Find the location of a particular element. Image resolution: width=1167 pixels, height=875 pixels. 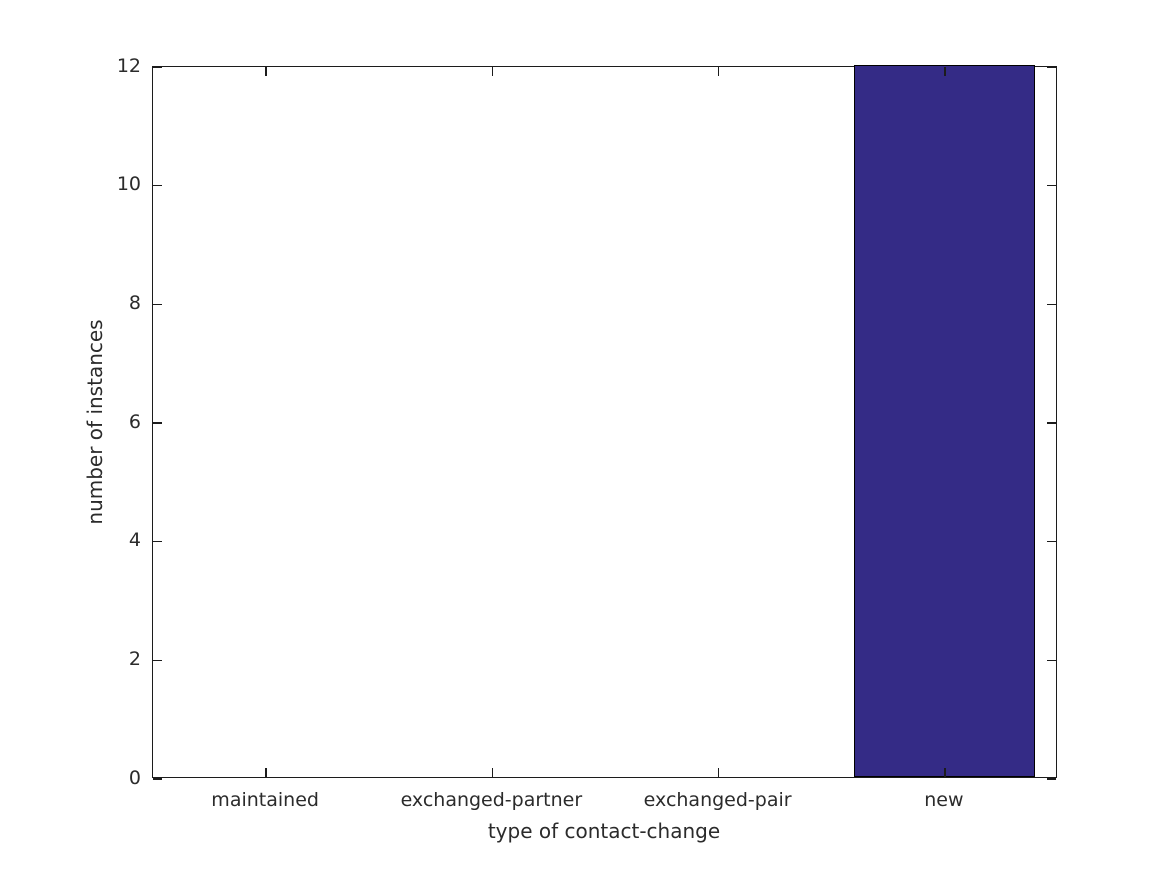

y-tick-label: 2 is located at coordinates (134, 658).